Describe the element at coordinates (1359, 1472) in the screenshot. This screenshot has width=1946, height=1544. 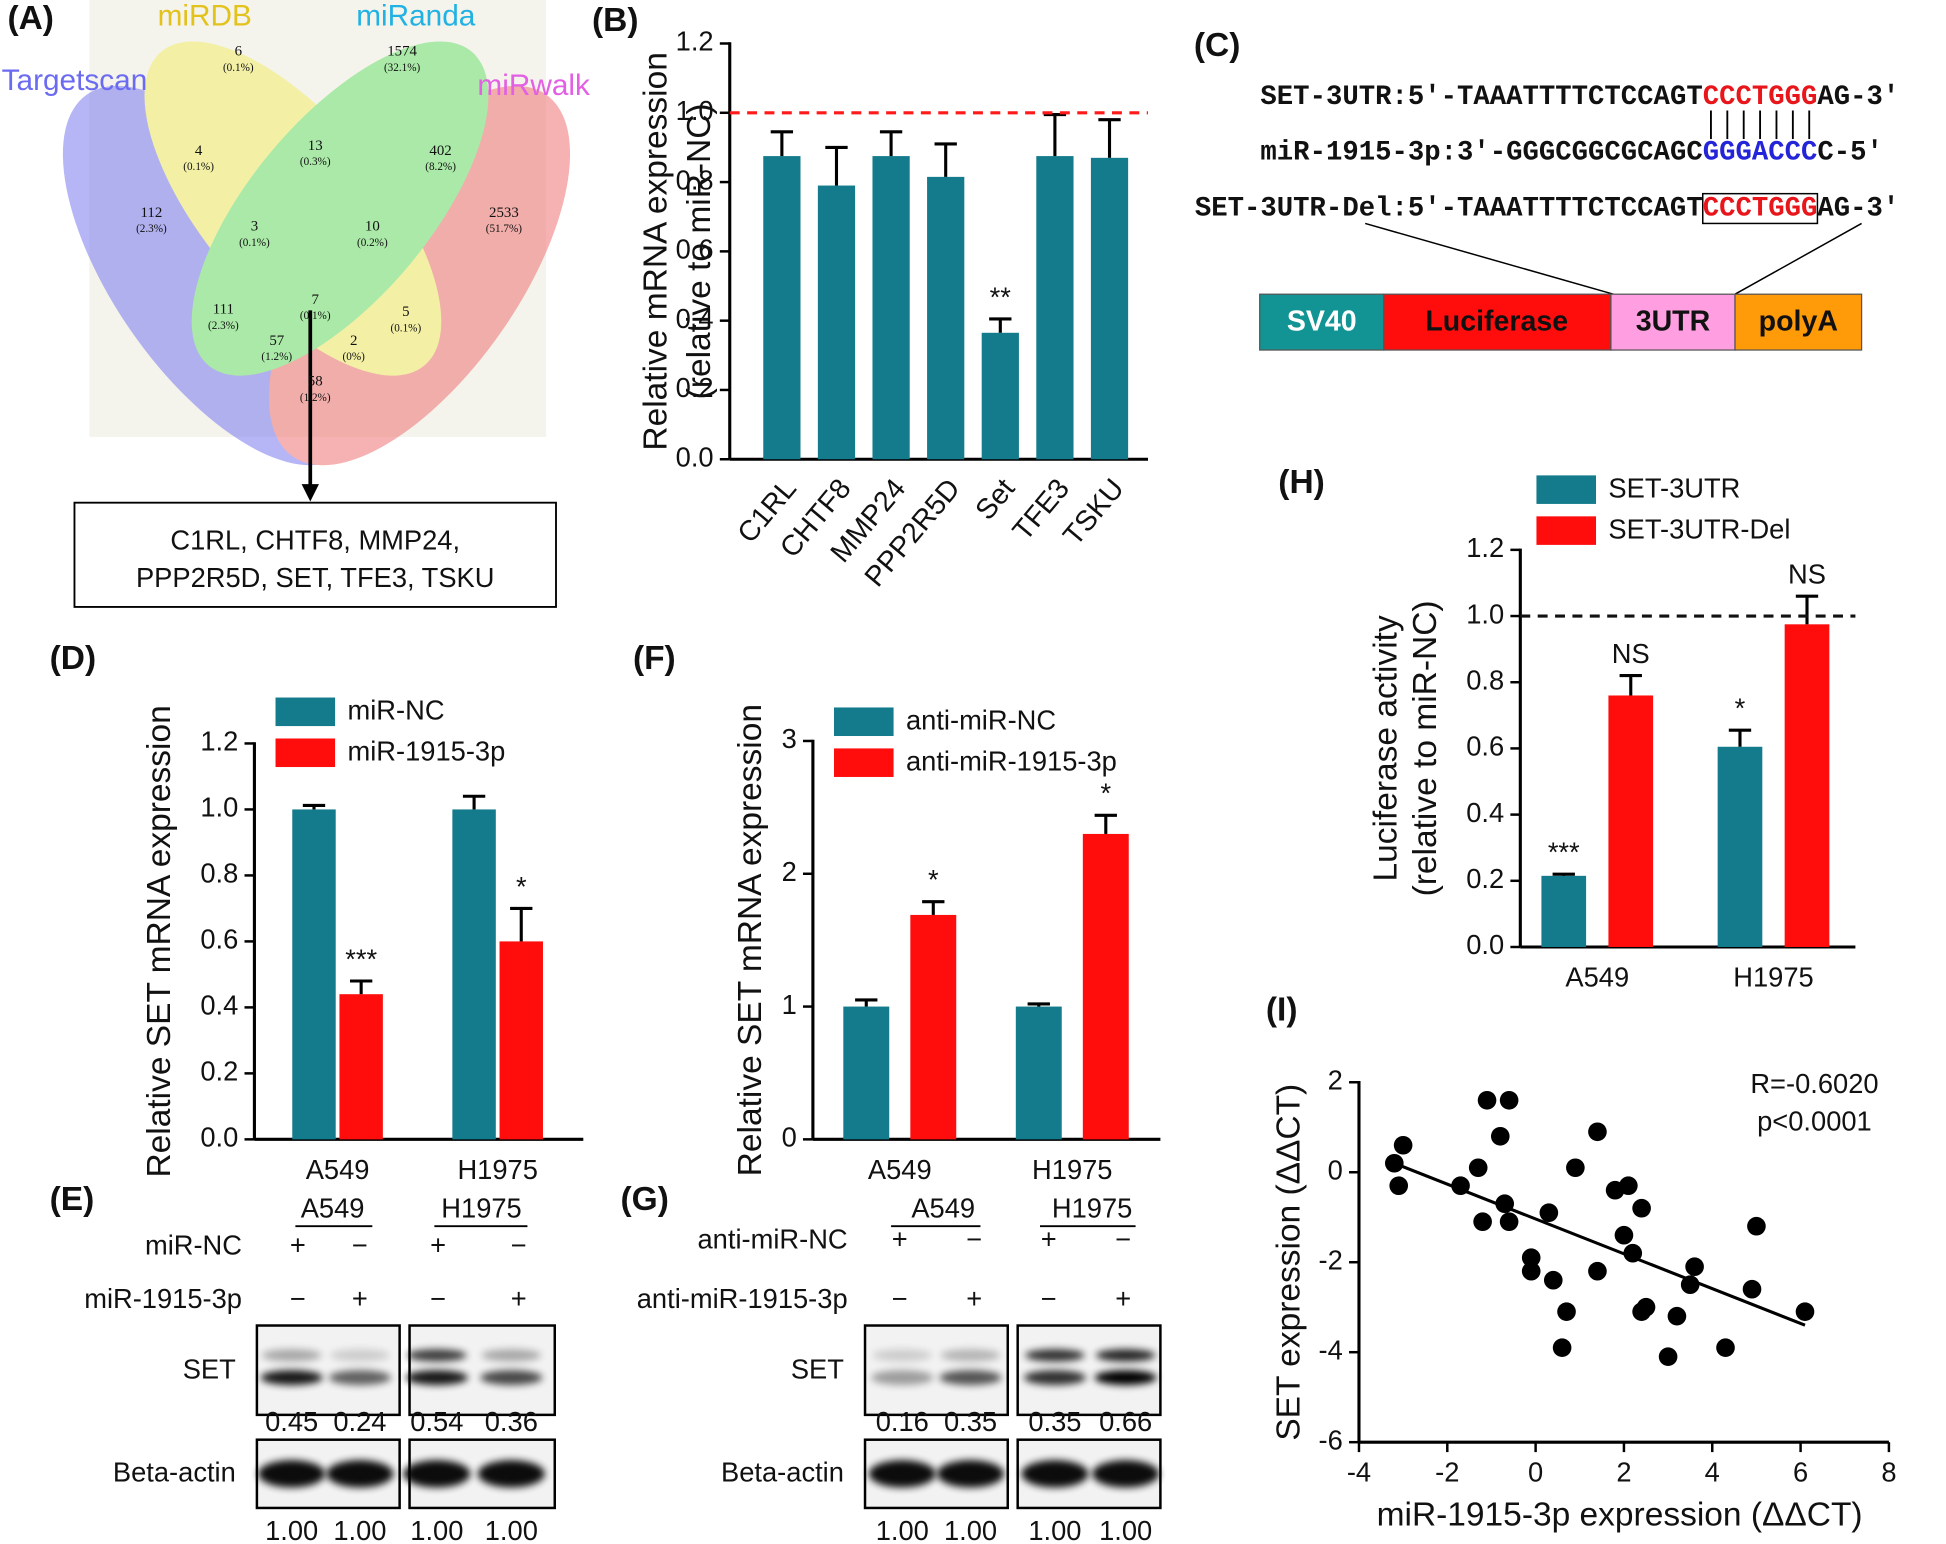
I see `x-tick-label: -4` at that location.